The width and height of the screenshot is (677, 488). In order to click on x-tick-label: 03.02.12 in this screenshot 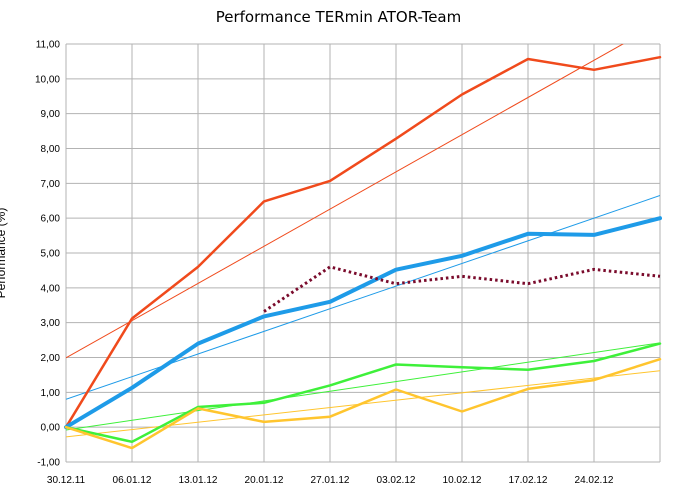, I will do `click(396, 480)`.